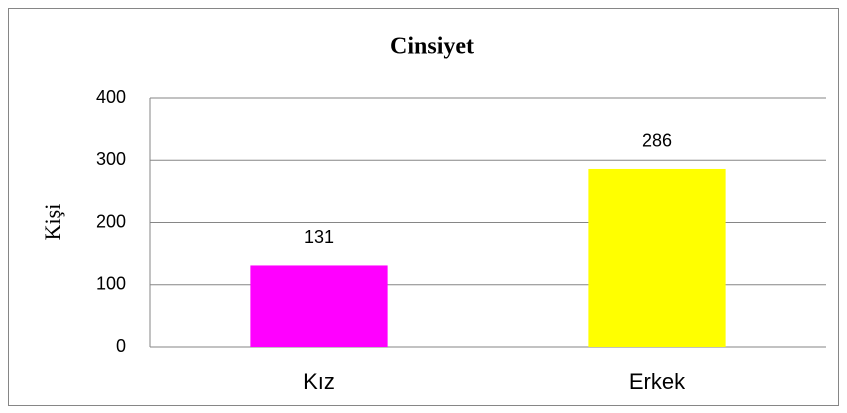 The width and height of the screenshot is (847, 413). What do you see at coordinates (657, 381) in the screenshot?
I see `x-tick-label: Erkek` at bounding box center [657, 381].